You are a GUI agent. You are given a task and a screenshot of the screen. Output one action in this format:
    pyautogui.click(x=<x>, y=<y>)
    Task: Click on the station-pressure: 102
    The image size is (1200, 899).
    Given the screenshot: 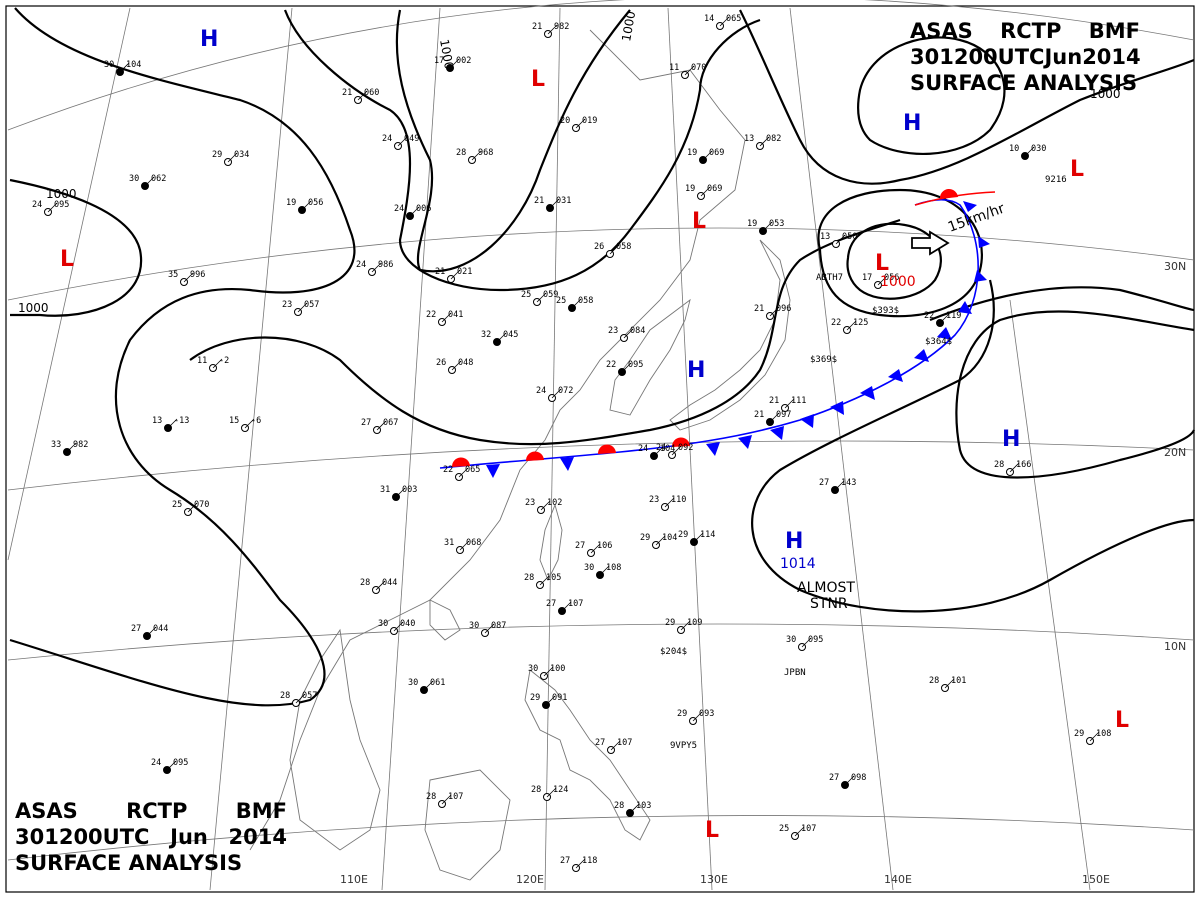 What is the action you would take?
    pyautogui.click(x=554, y=503)
    